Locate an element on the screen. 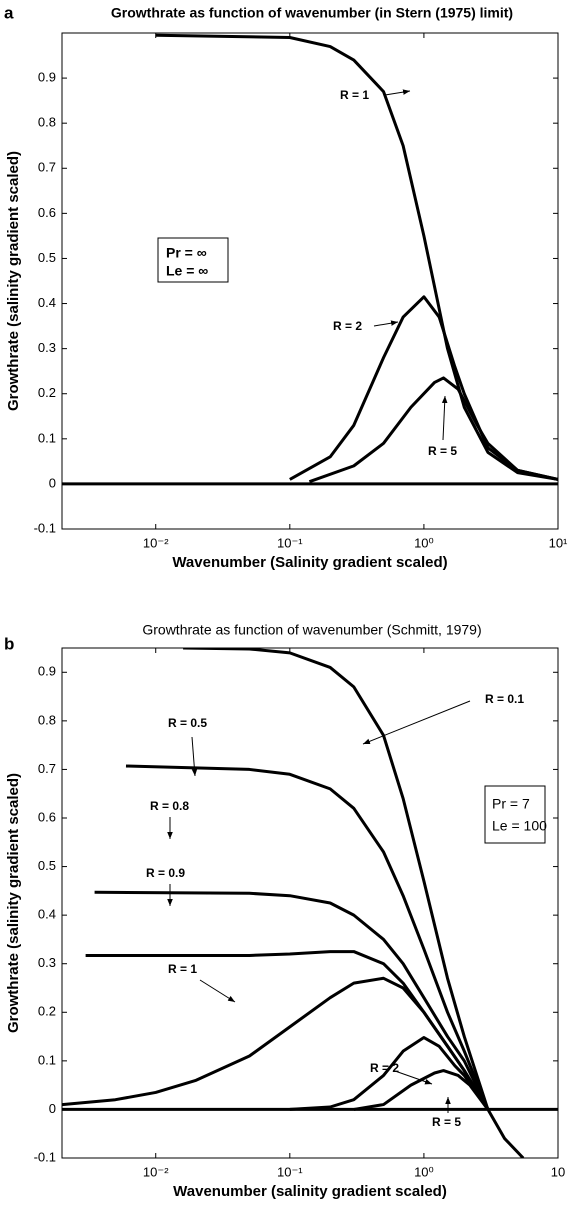  x-tick-label: 10 is located at coordinates (558, 1171).